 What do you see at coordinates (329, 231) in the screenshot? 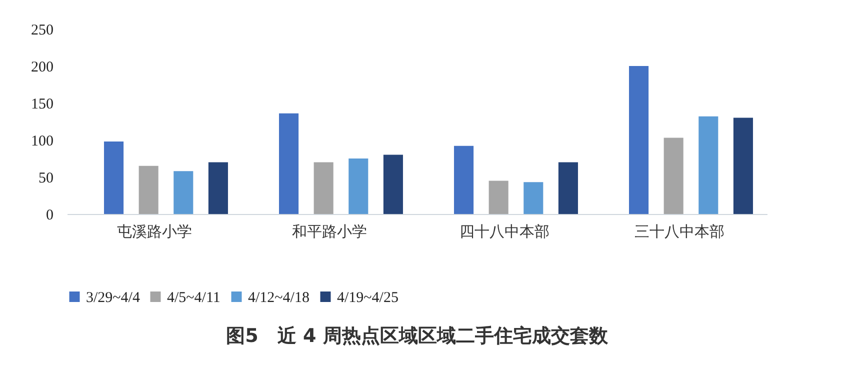
I see `x-tick-label: 和平路小学` at bounding box center [329, 231].